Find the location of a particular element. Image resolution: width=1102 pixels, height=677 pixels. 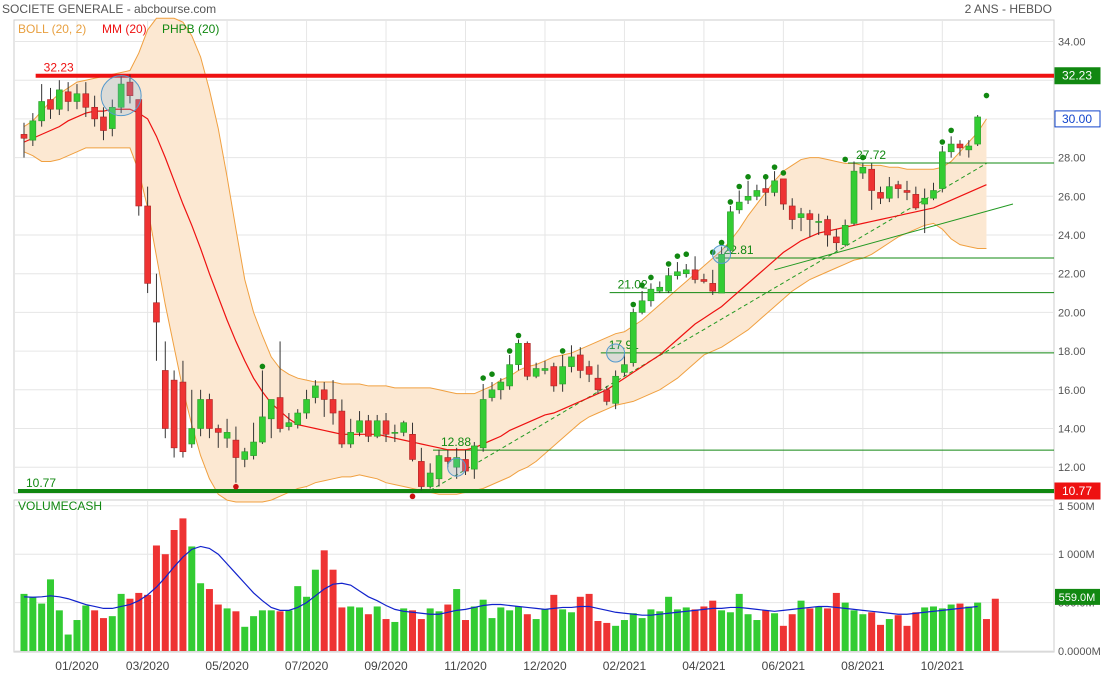

y-tick-label: 16.00 is located at coordinates (1072, 391).